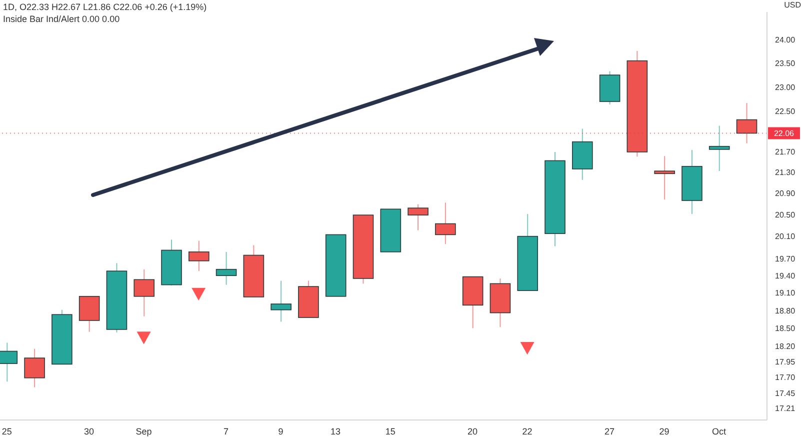 The height and width of the screenshot is (438, 801). I want to click on y-tick-label: 21.70, so click(785, 151).